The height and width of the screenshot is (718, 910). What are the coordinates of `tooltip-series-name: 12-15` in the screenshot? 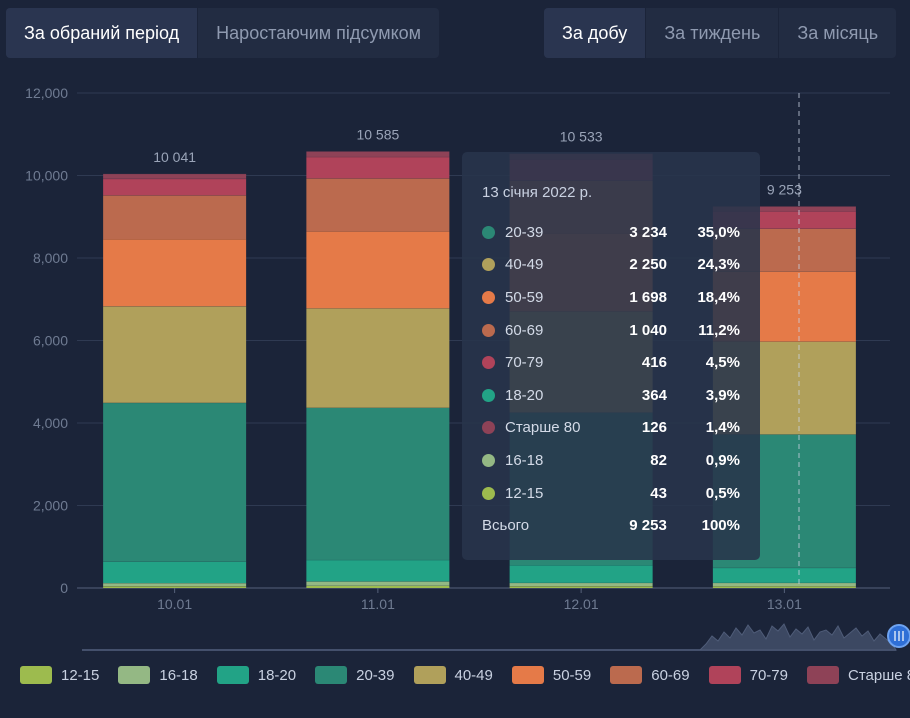 It's located at (524, 493).